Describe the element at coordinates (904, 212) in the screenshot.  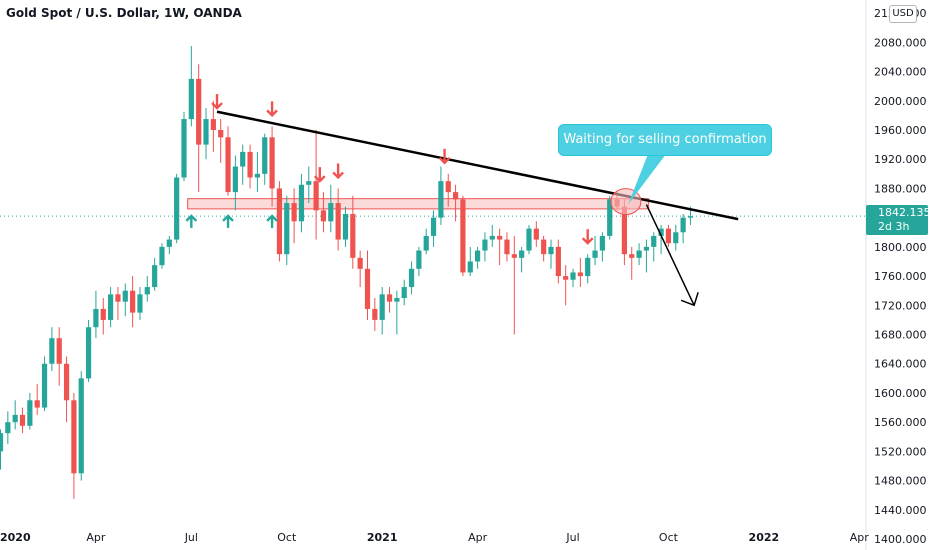
I see `current-price-value: 1842.135` at that location.